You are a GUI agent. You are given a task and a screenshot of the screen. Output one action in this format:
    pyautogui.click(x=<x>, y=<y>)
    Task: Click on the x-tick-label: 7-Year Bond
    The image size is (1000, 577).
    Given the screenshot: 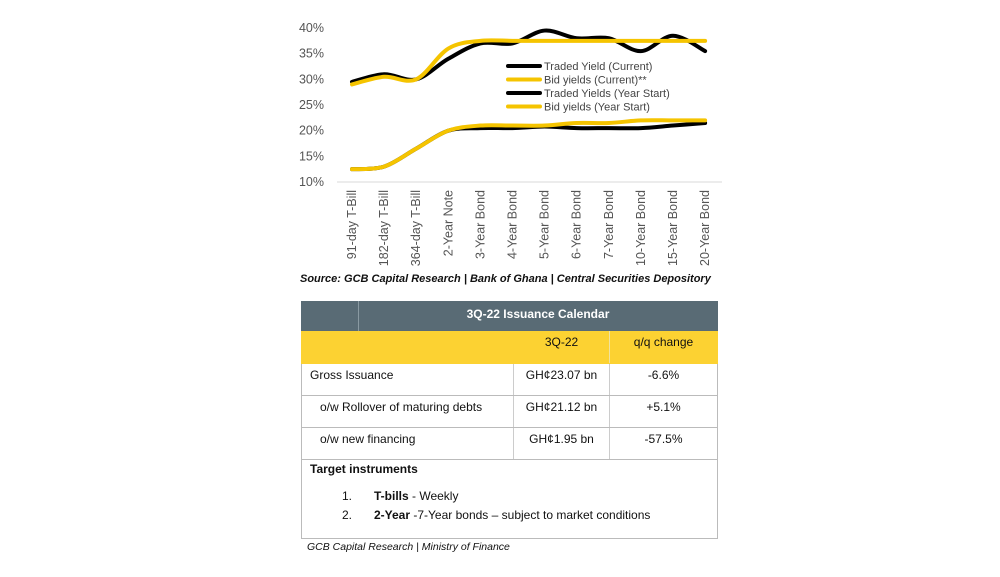 What is the action you would take?
    pyautogui.click(x=609, y=224)
    